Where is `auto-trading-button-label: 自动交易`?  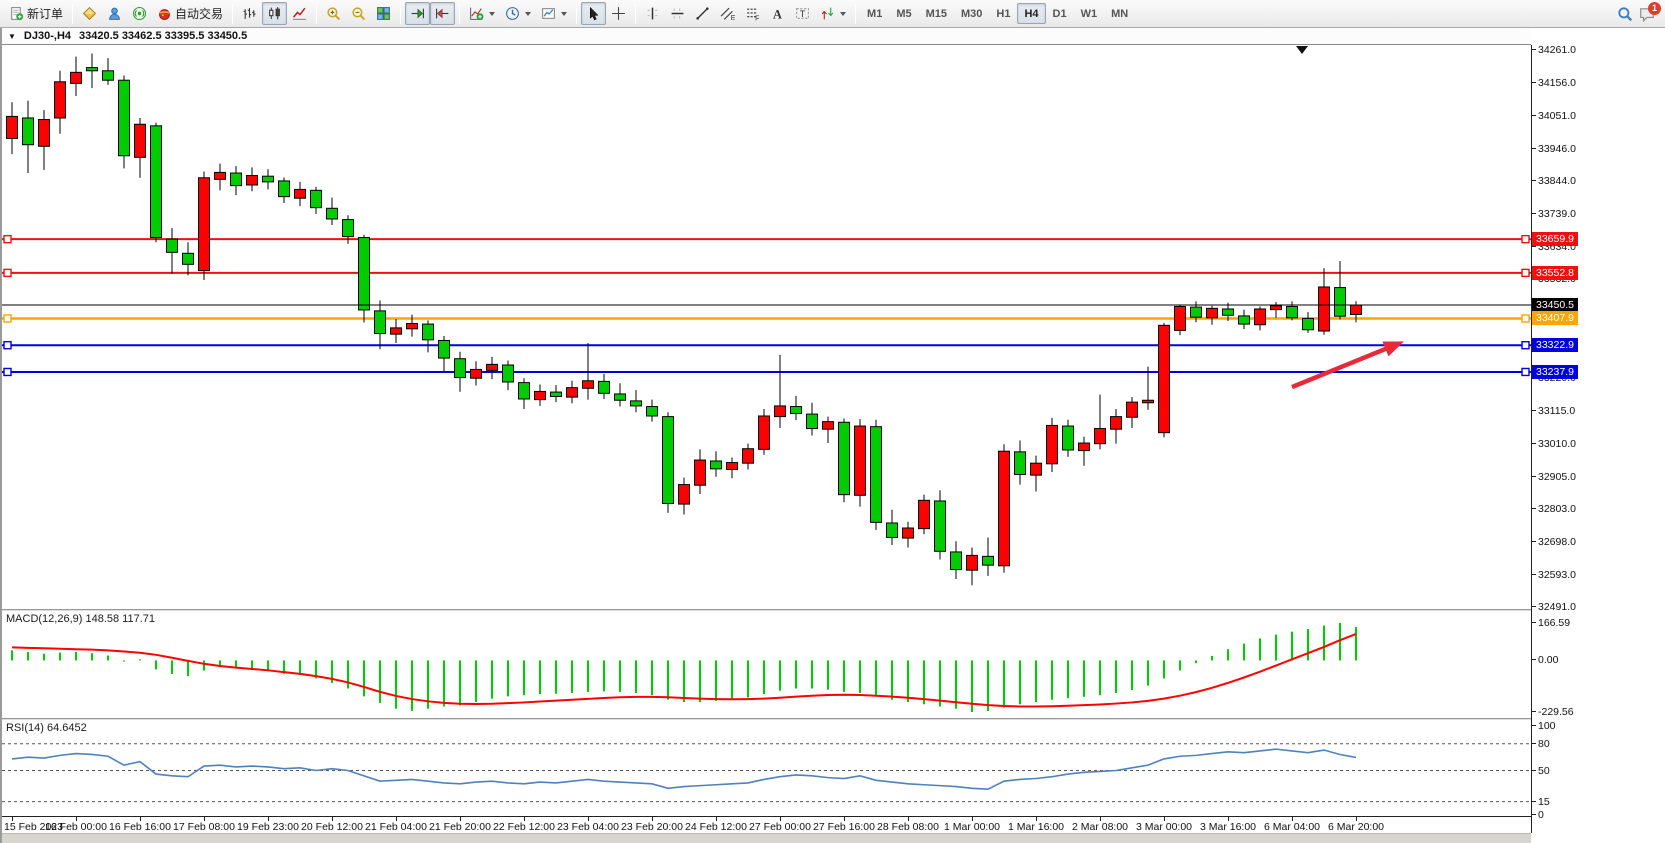
auto-trading-button-label: 自动交易 is located at coordinates (199, 14).